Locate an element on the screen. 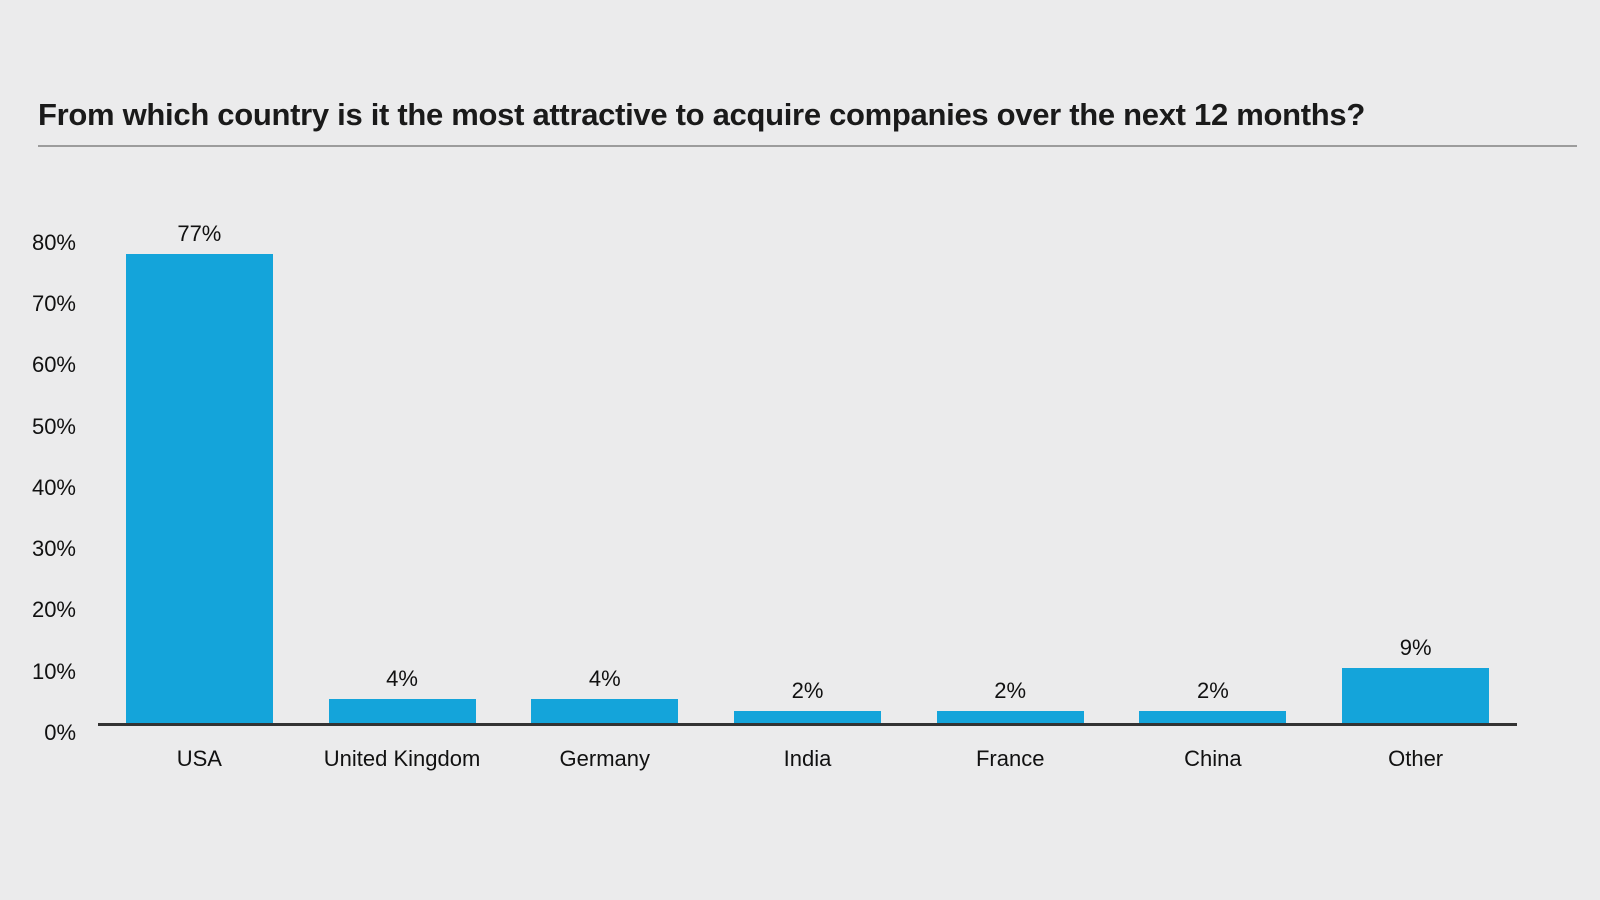 The image size is (1600, 900). category-label-china: China is located at coordinates (1213, 758).